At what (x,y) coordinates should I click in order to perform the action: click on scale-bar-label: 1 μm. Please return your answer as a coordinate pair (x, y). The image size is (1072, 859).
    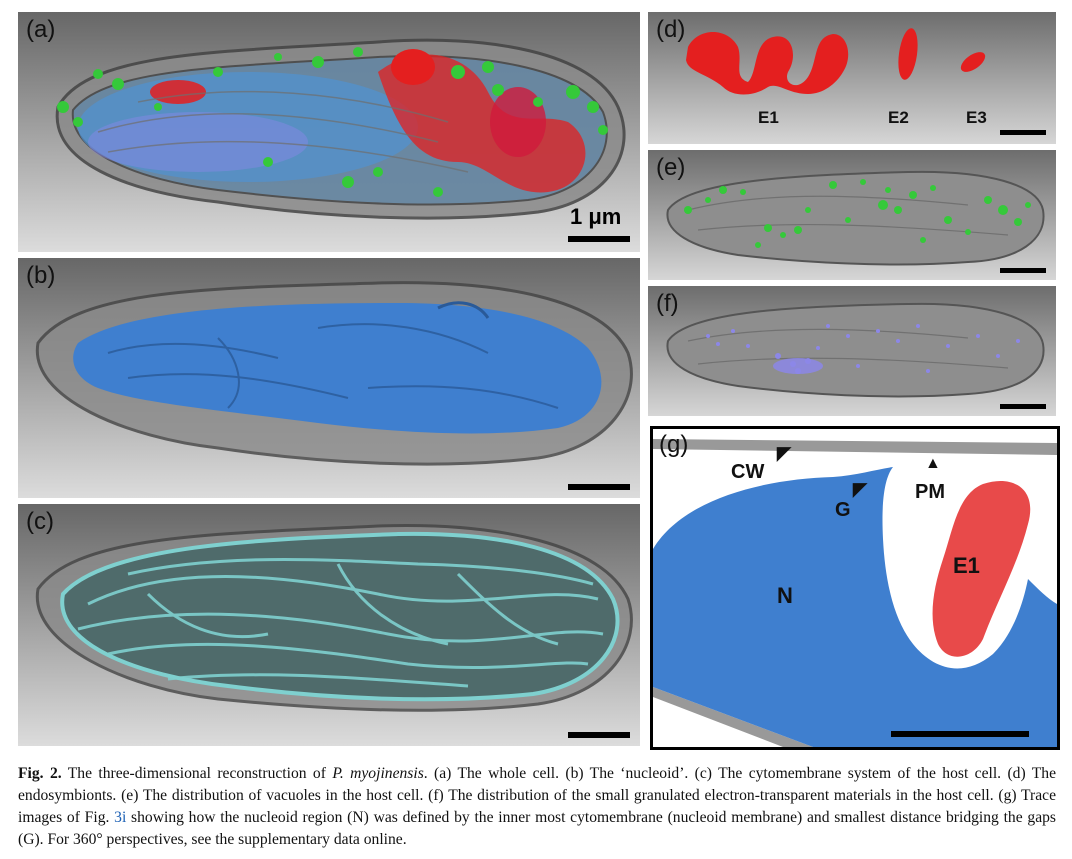
    Looking at the image, I should click on (596, 216).